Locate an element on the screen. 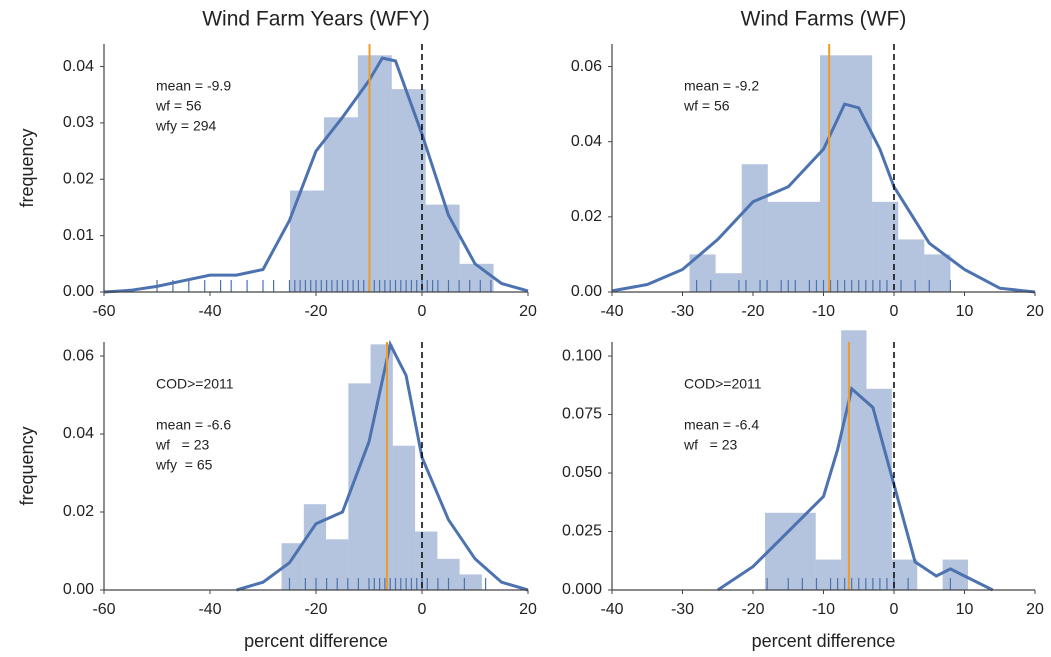 The image size is (1051, 657). y-tick-label: 0.100 is located at coordinates (582, 355).